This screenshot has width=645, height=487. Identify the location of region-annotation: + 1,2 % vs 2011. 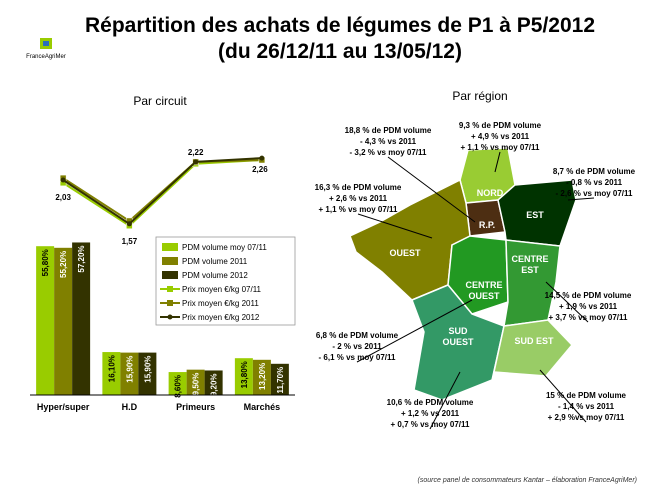
(430, 413).